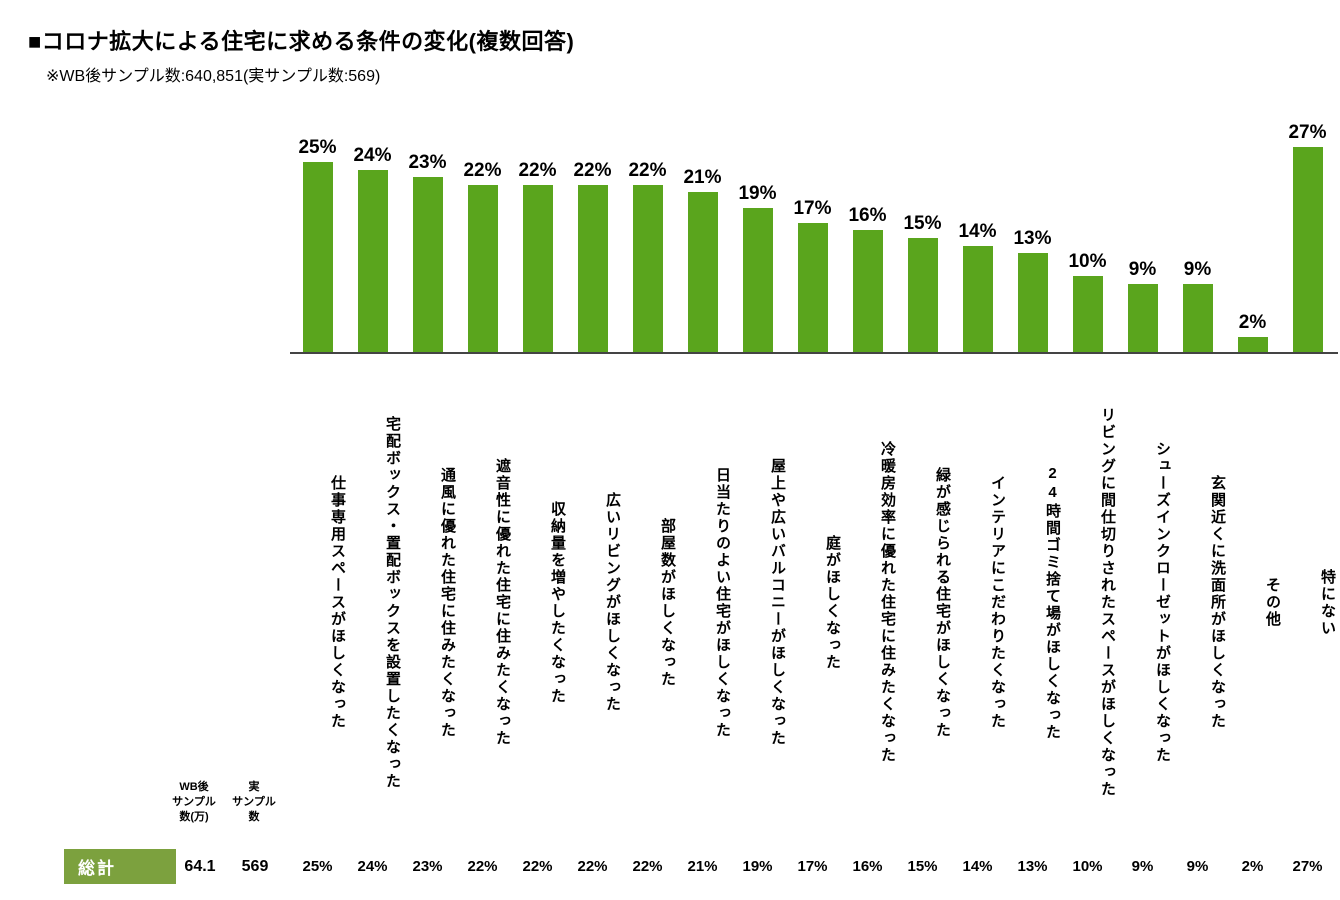  Describe the element at coordinates (702, 177) in the screenshot. I see `bar-value-label: 21%` at that location.